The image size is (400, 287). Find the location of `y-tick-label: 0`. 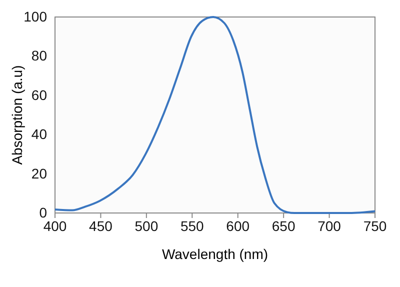

y-tick-label: 0 is located at coordinates (43, 212).